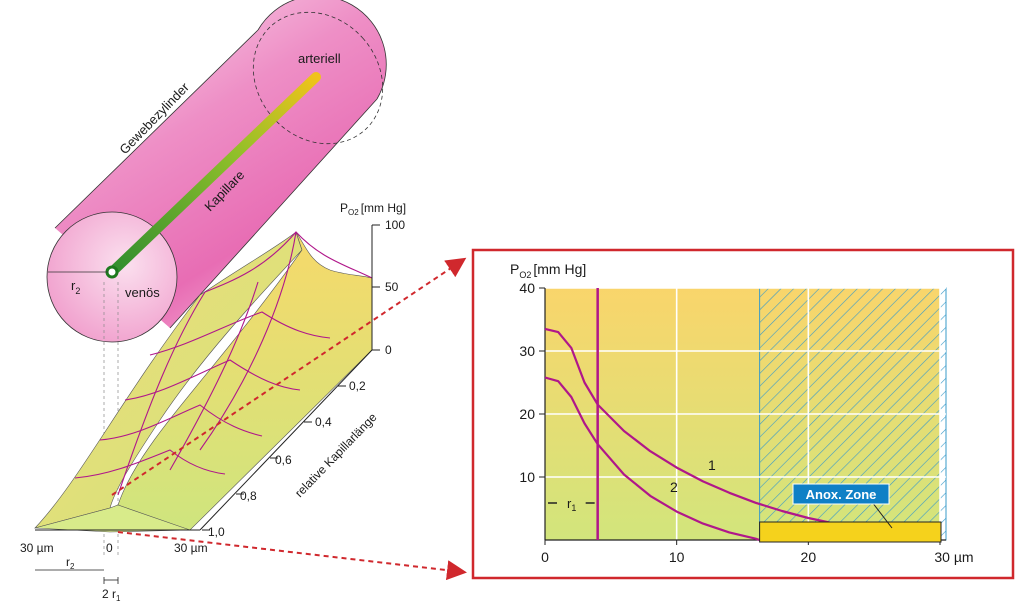 The image size is (1024, 607). I want to click on anoxic-zone-bar, so click(850, 532).